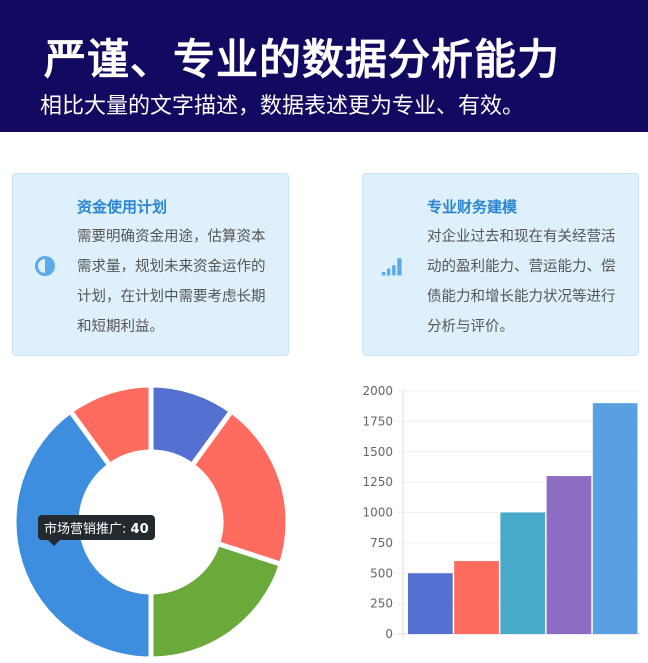  Describe the element at coordinates (391, 267) in the screenshot. I see `signal-bars-icon` at that location.